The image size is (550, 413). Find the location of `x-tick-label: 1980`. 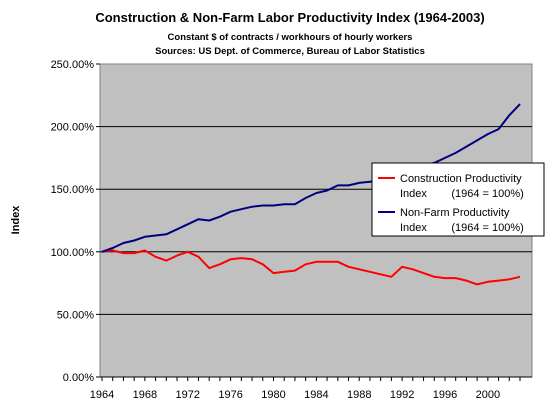

x-tick-label: 1980 is located at coordinates (273, 395).